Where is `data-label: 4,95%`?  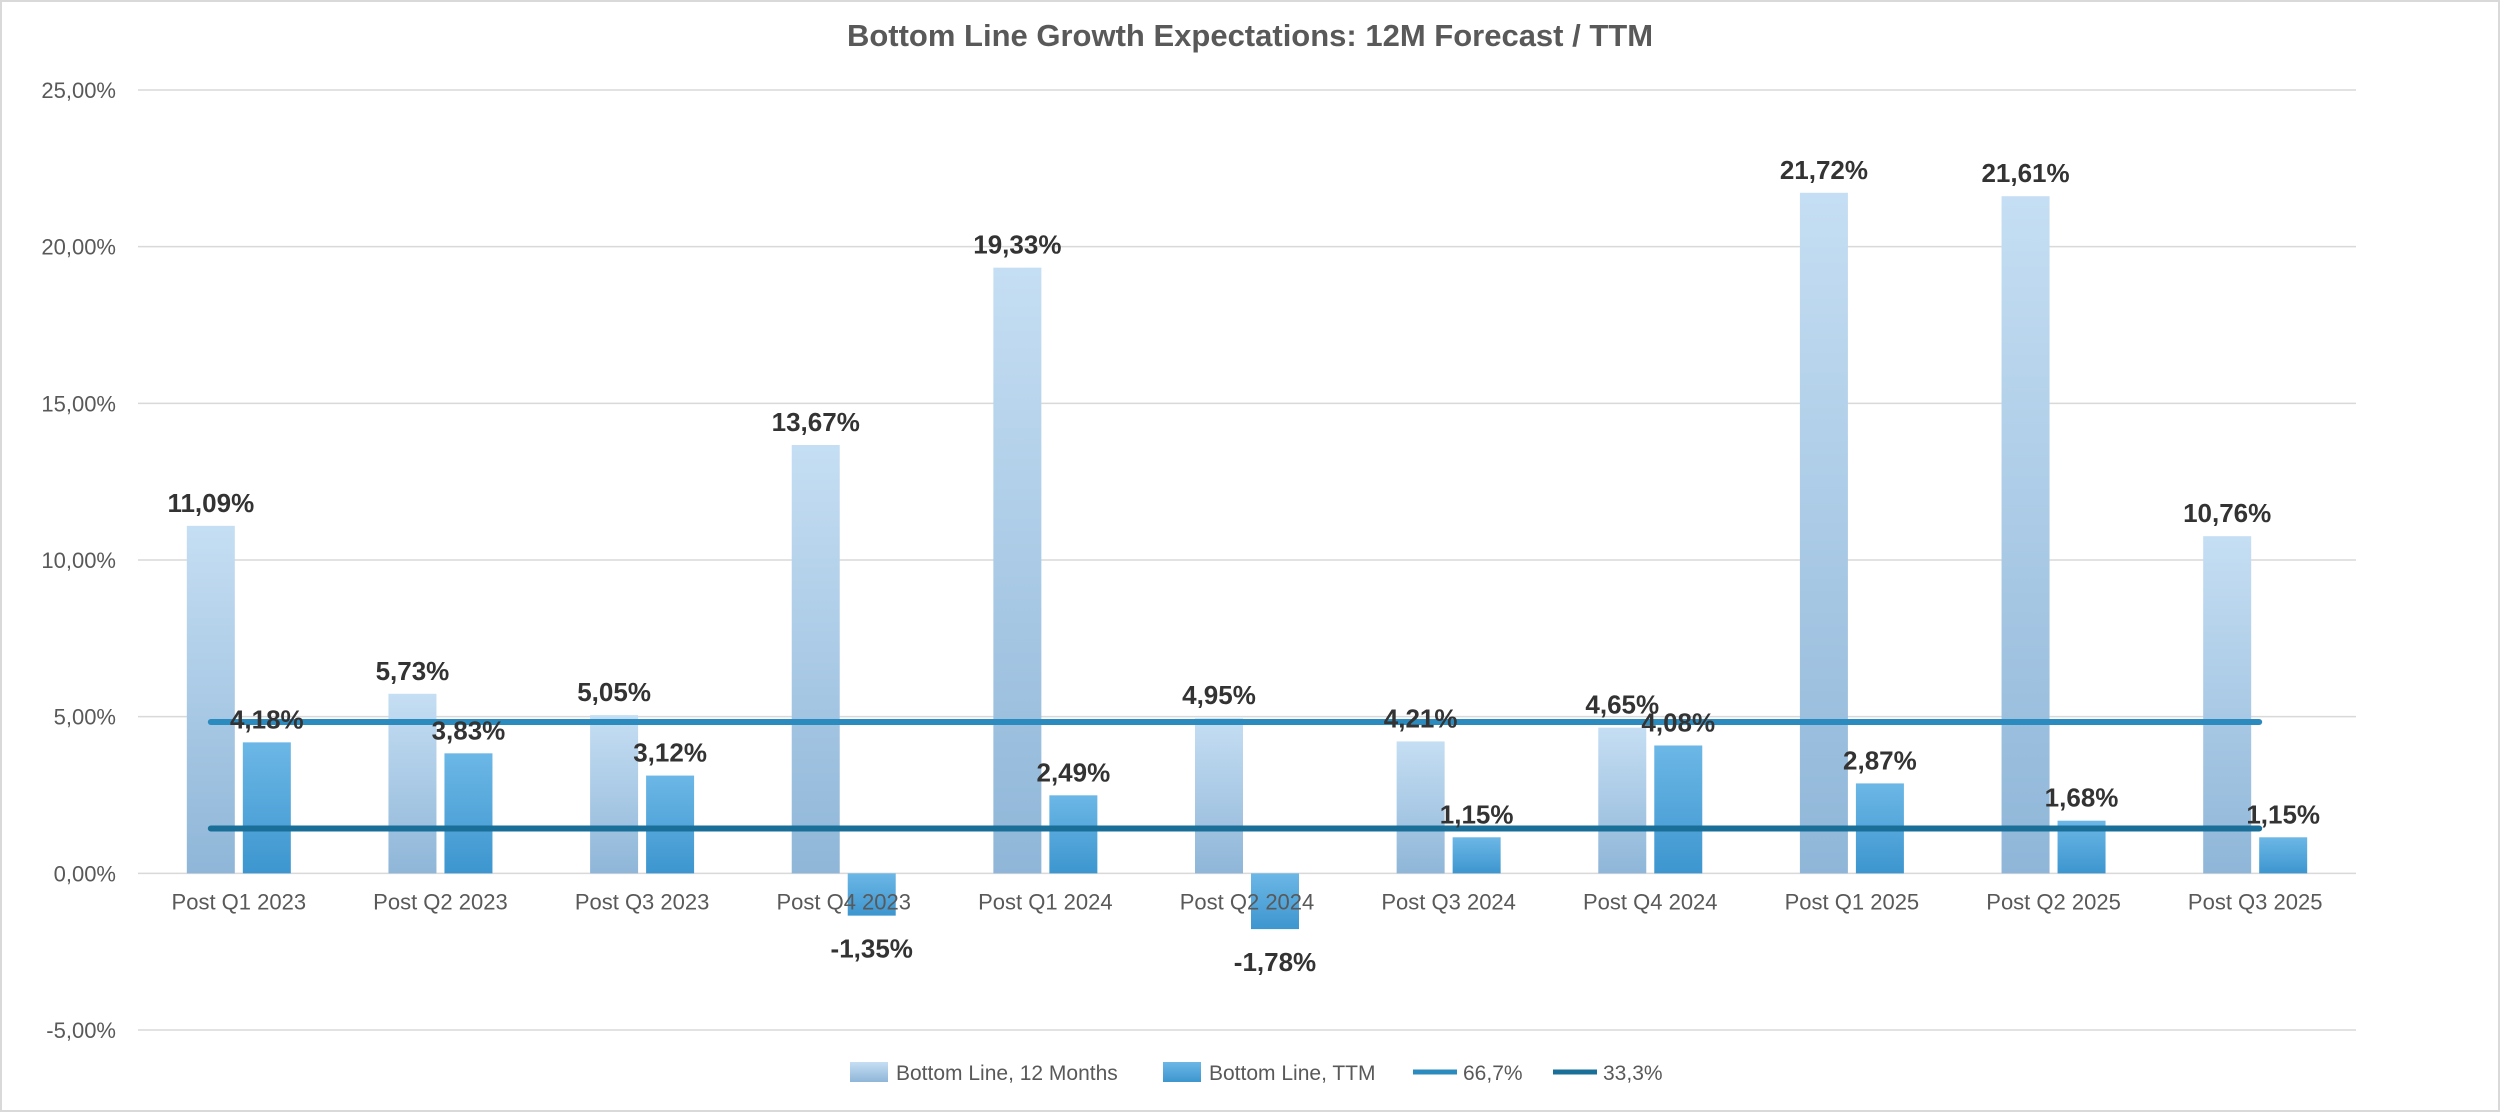
data-label: 4,95% is located at coordinates (1219, 695).